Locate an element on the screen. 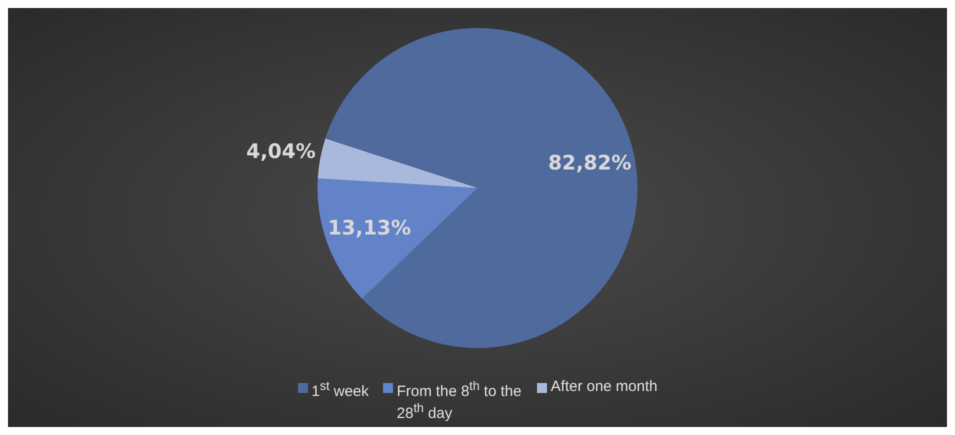 This screenshot has height=435, width=955. data-label: 82,82% is located at coordinates (590, 162).